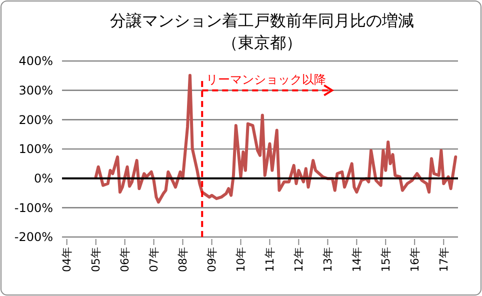 The height and width of the screenshot is (296, 482). Describe the element at coordinates (443, 259) in the screenshot. I see `x-tick-label: 17年` at that location.